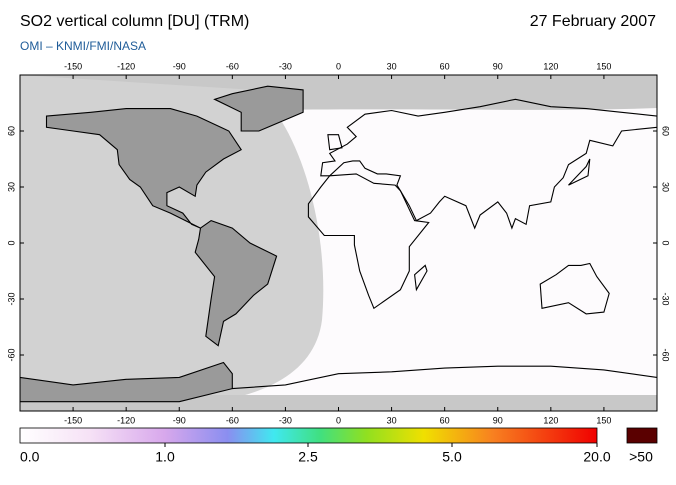 The image size is (676, 485). Describe the element at coordinates (11, 354) in the screenshot. I see `lat-label-left: -60` at that location.